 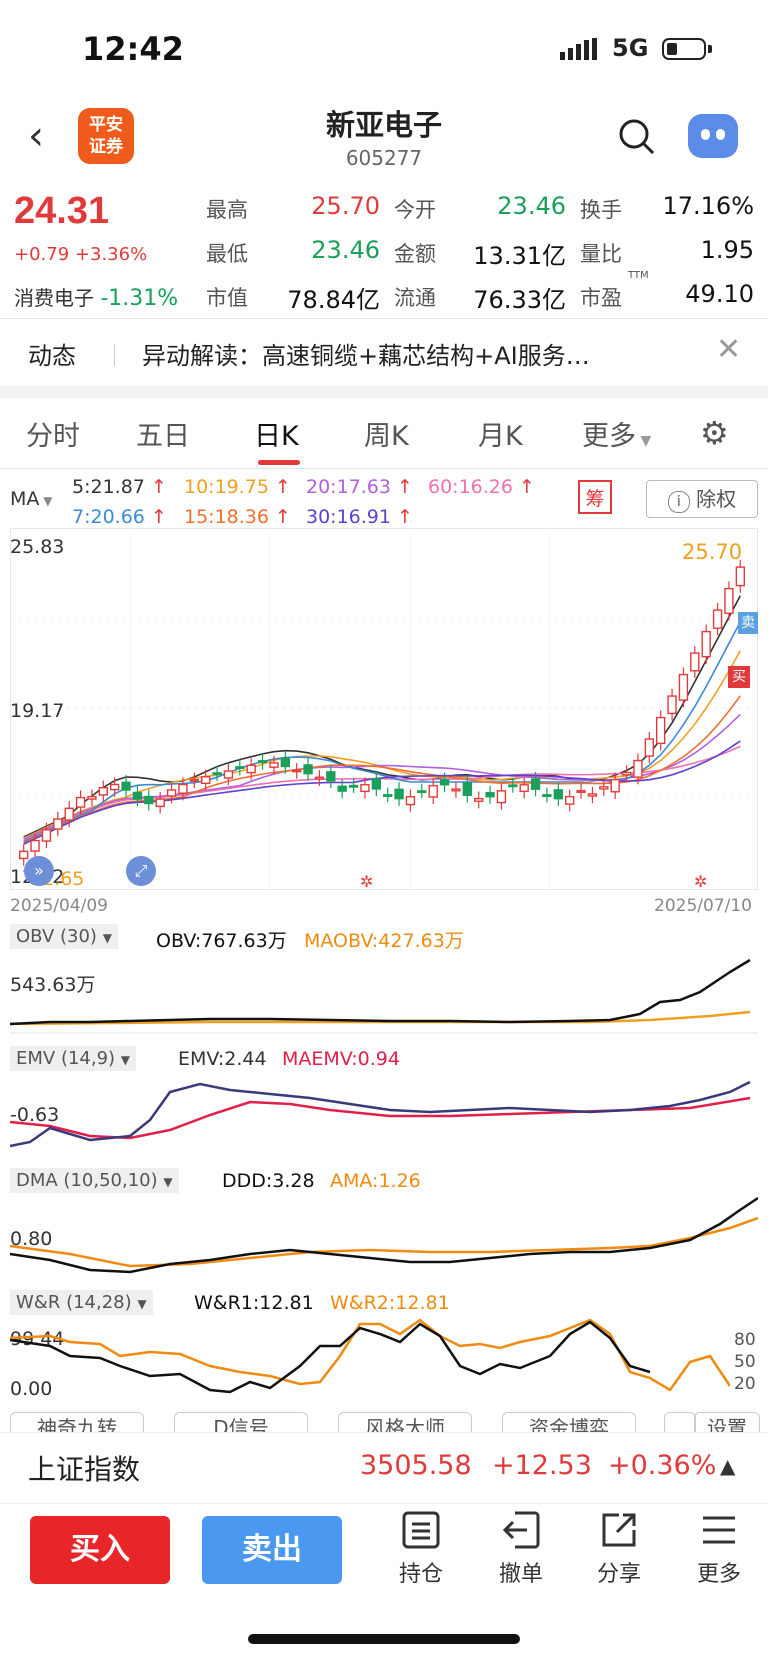 What do you see at coordinates (59, 906) in the screenshot?
I see `date-start: 2025/04/09` at bounding box center [59, 906].